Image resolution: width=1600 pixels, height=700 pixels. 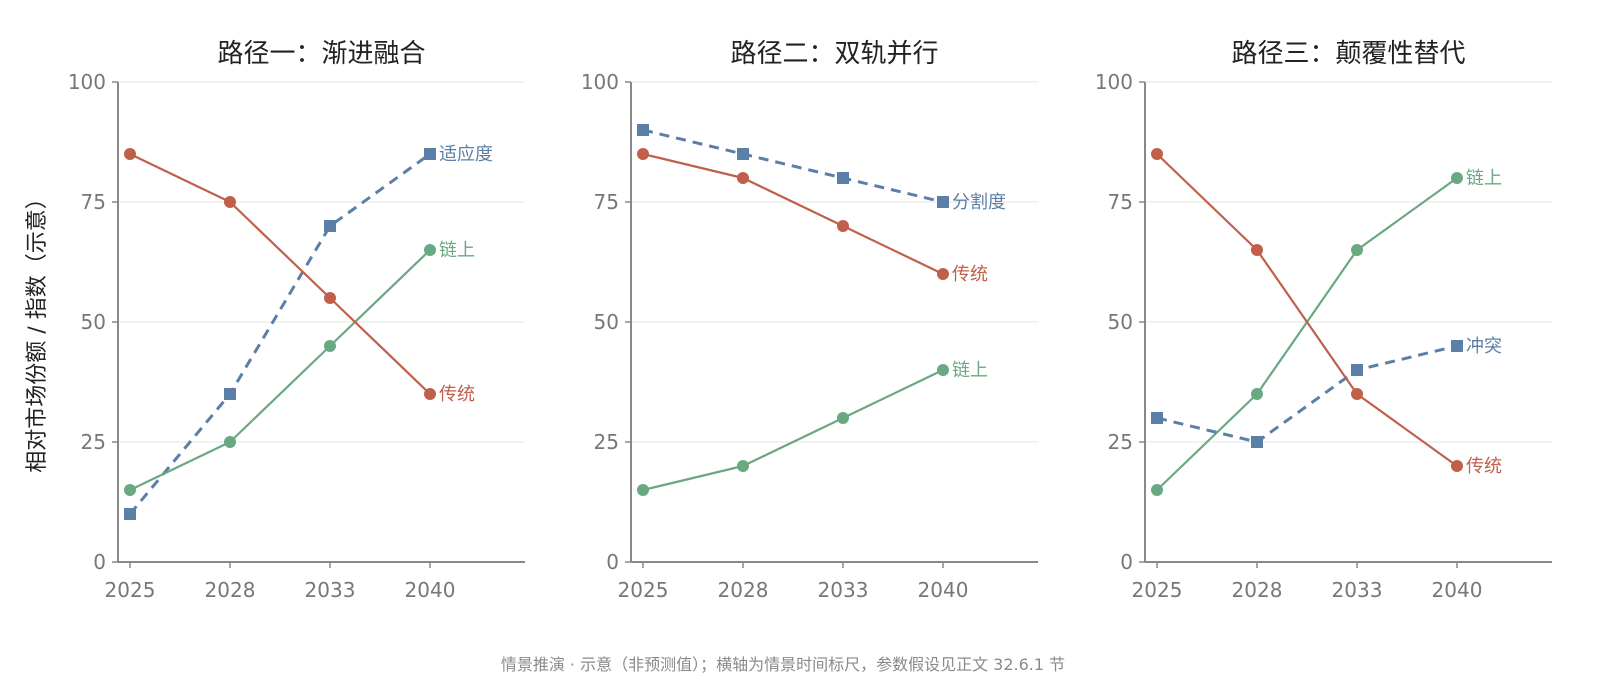 I want to click on y-axis-label: 相对市场份额 / 指数（示意）, so click(x=37, y=329).